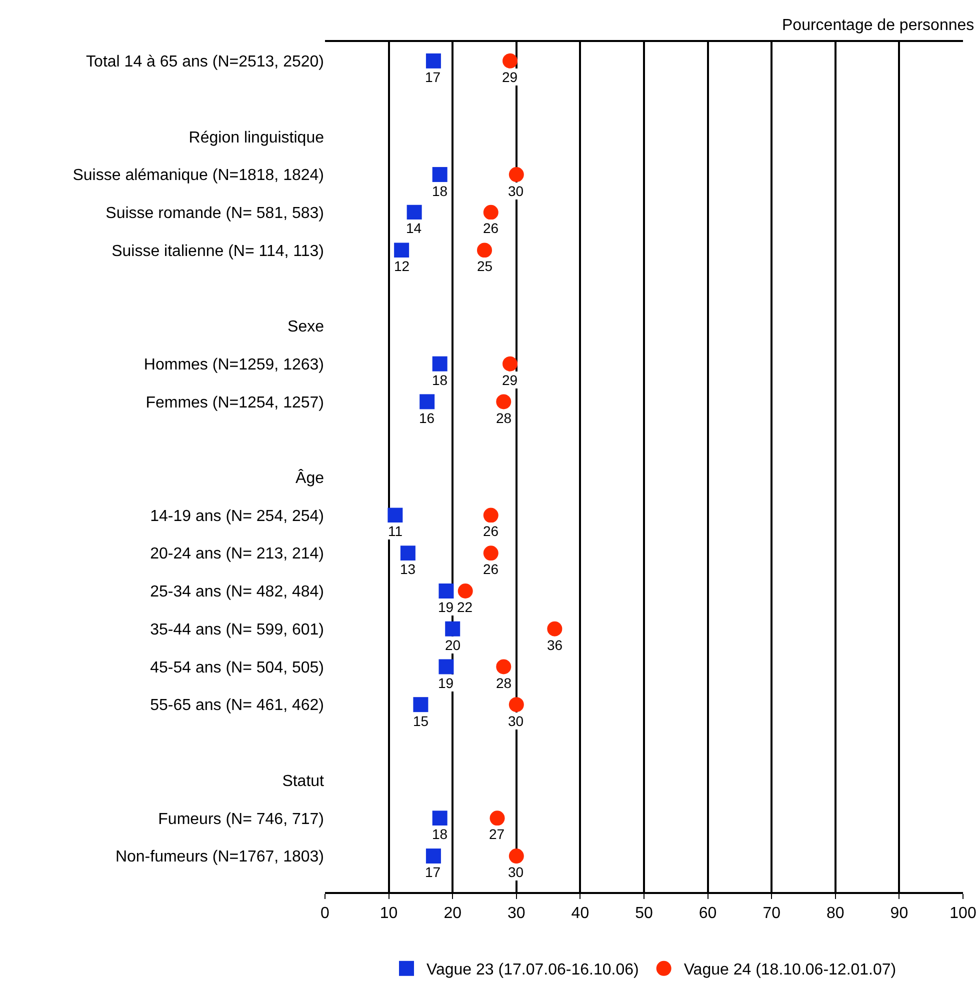 This screenshot has width=980, height=998. Describe the element at coordinates (237, 592) in the screenshot. I see `y-tick-label: 25-34 ans (N= 482, 484)` at that location.